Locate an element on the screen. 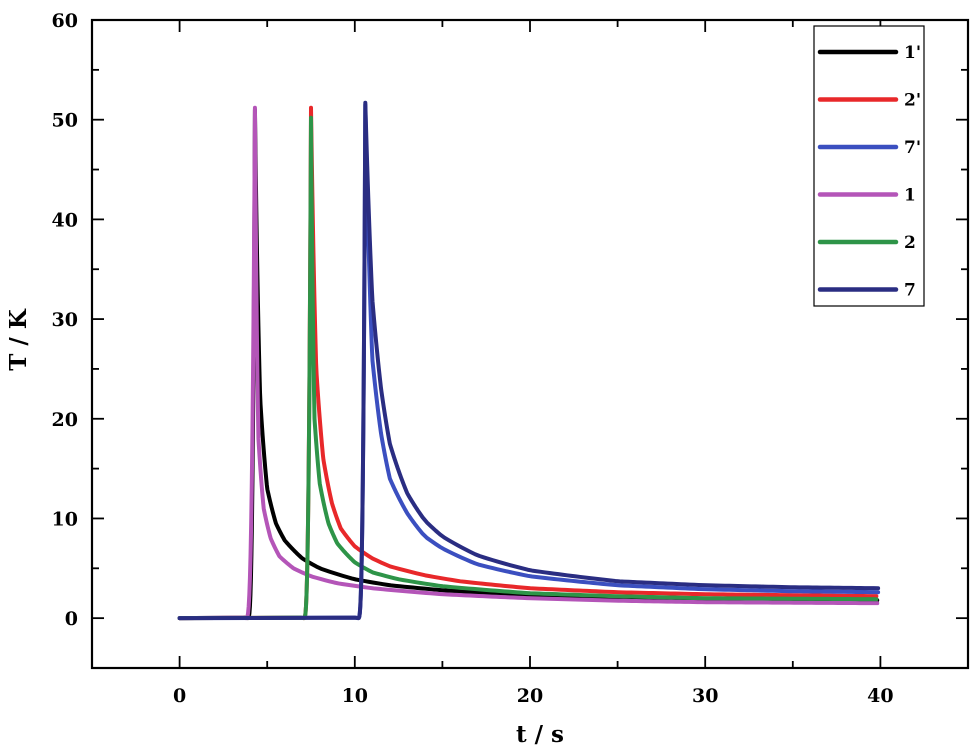  x-tick-label: 40 is located at coordinates (880, 696).